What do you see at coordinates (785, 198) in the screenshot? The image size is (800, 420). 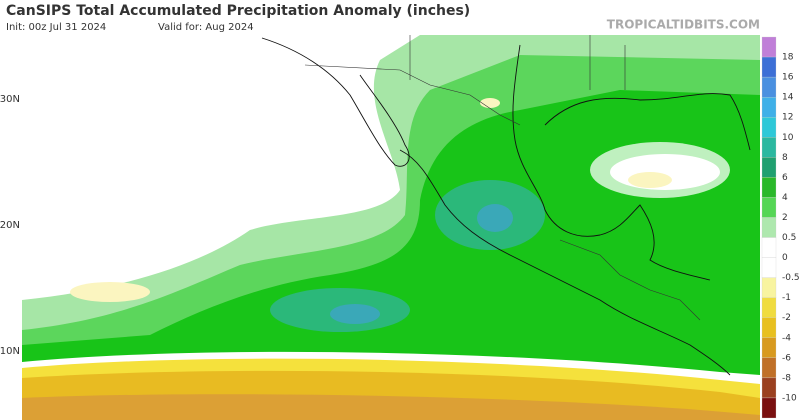 I see `colorbar-label: 4` at bounding box center [785, 198].